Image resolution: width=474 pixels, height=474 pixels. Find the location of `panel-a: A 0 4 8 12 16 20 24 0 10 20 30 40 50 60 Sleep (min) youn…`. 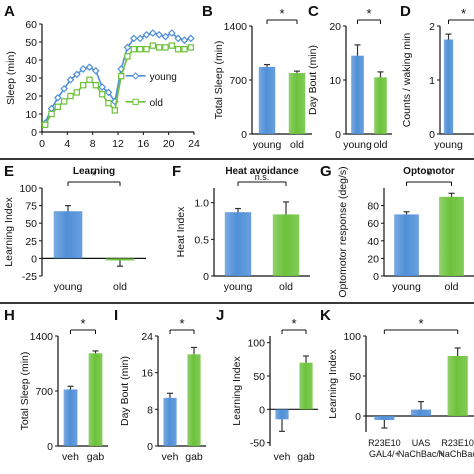

panel-a: A 0 4 8 12 16 20 24 0 10 20 30 40 50 60 Sleep (min) youn… is located at coordinates (102, 77).